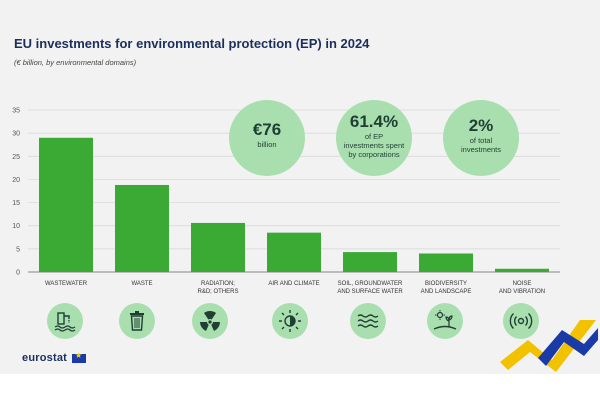 The width and height of the screenshot is (600, 400). What do you see at coordinates (267, 129) in the screenshot?
I see `stat-total-value: €76` at bounding box center [267, 129].